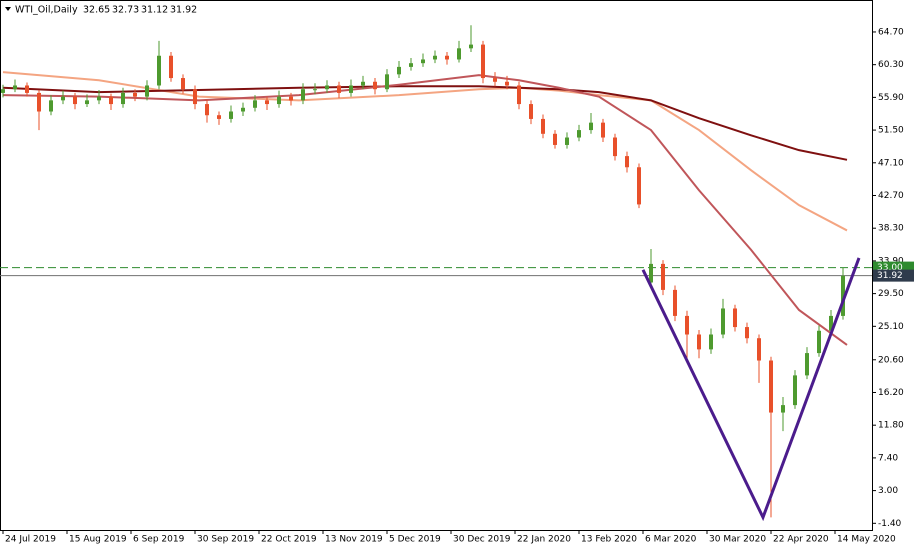 This screenshot has width=915, height=550. Describe the element at coordinates (891, 360) in the screenshot. I see `y-tick-label: 20.60` at that location.